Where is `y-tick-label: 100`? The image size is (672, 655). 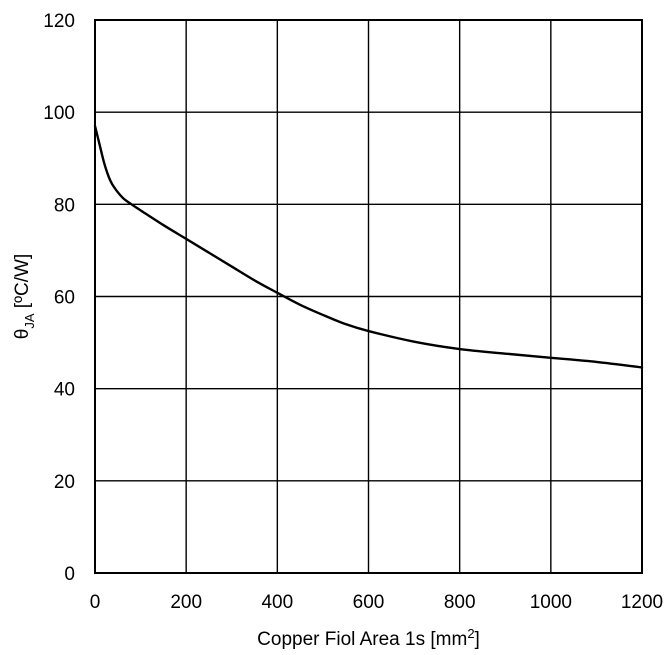
y-tick-label: 100 is located at coordinates (59, 113).